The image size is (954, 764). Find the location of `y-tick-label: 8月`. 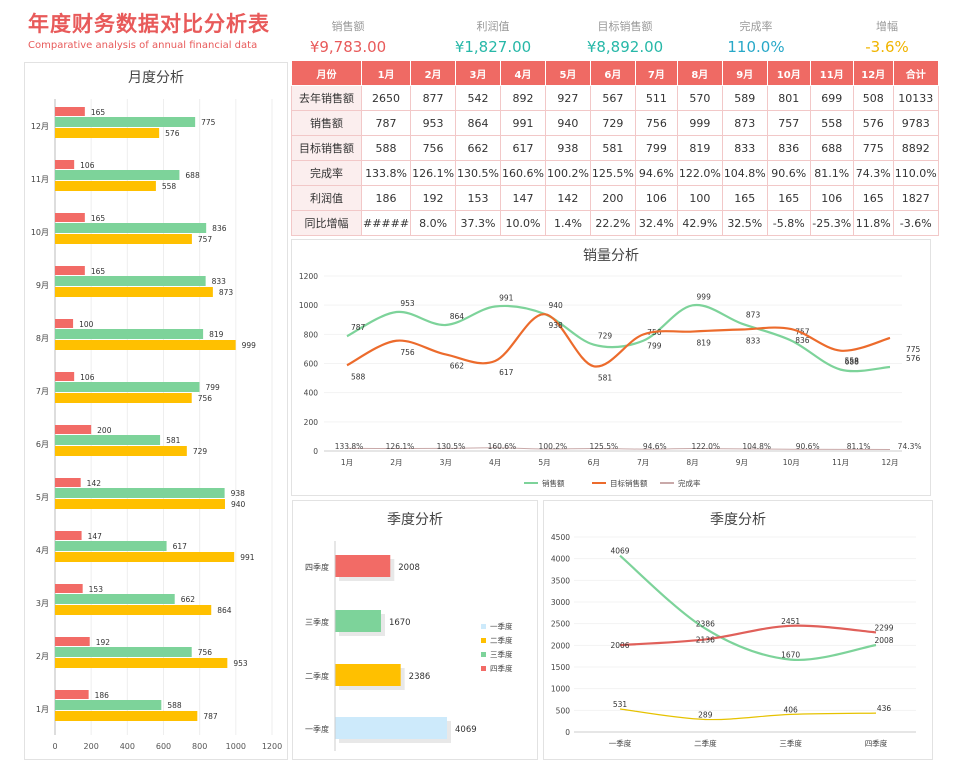

y-tick-label: 8月 is located at coordinates (42, 338).